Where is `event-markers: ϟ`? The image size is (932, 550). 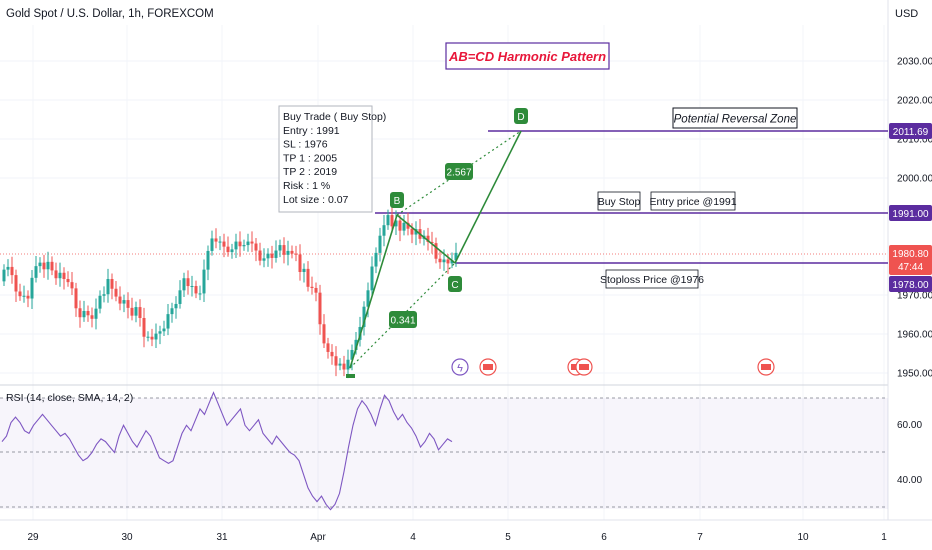 event-markers: ϟ is located at coordinates (613, 367).